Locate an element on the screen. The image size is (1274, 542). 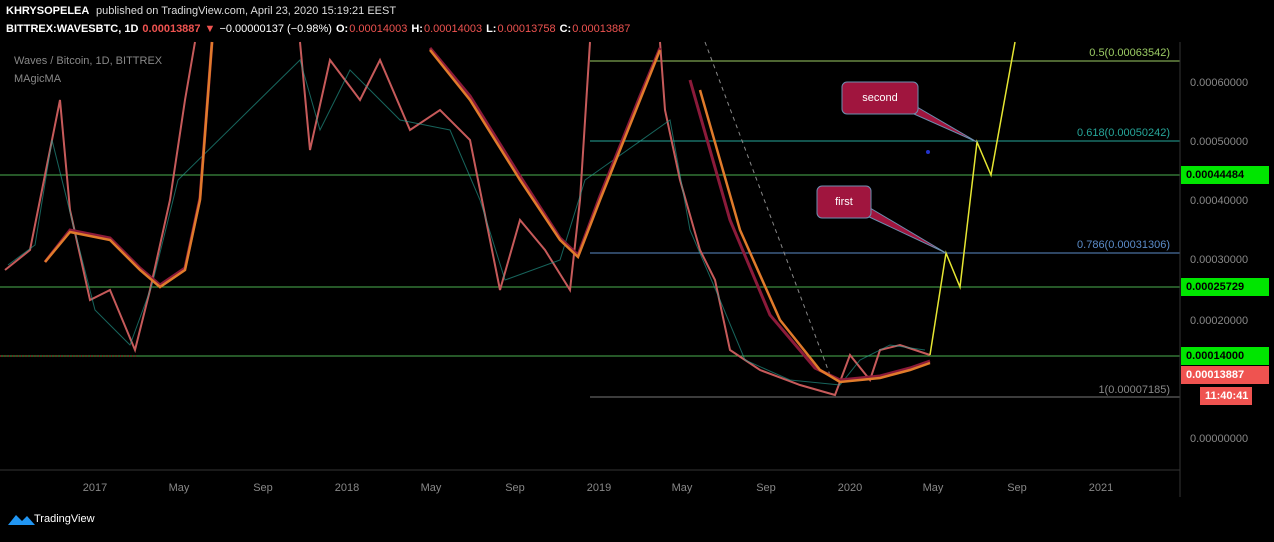
last-price: 0.00013887 is located at coordinates (171, 29).